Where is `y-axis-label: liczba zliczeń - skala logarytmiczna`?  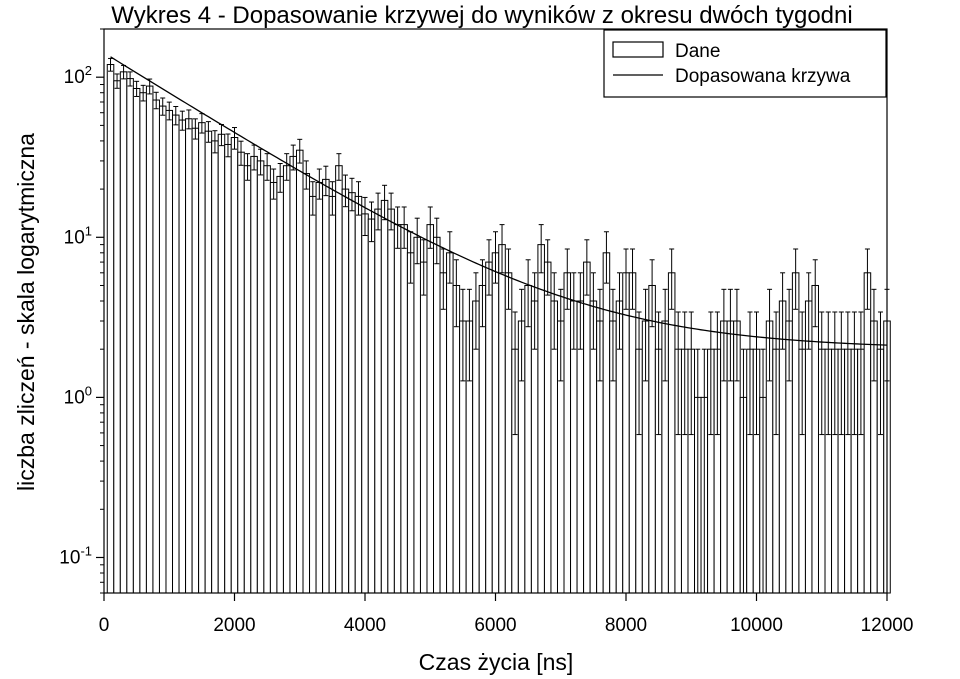 y-axis-label: liczba zliczeń - skala logarytmiczna is located at coordinates (26, 312).